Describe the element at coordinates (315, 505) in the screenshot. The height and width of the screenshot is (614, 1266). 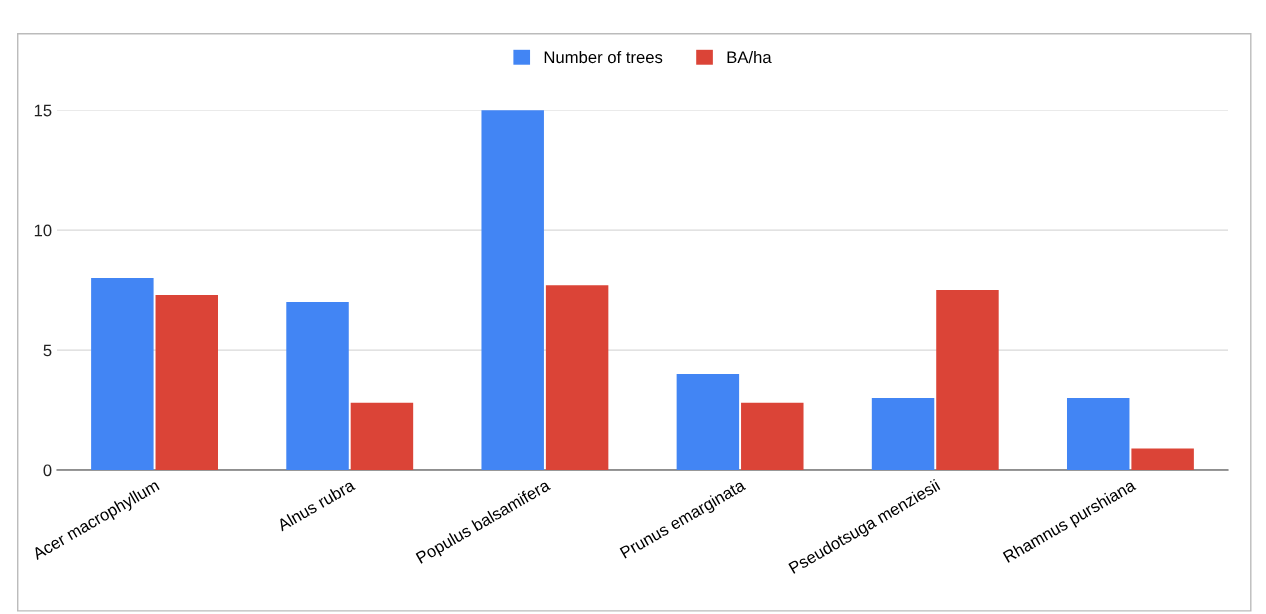
I see `x-tick-label: Alnus rubra` at that location.